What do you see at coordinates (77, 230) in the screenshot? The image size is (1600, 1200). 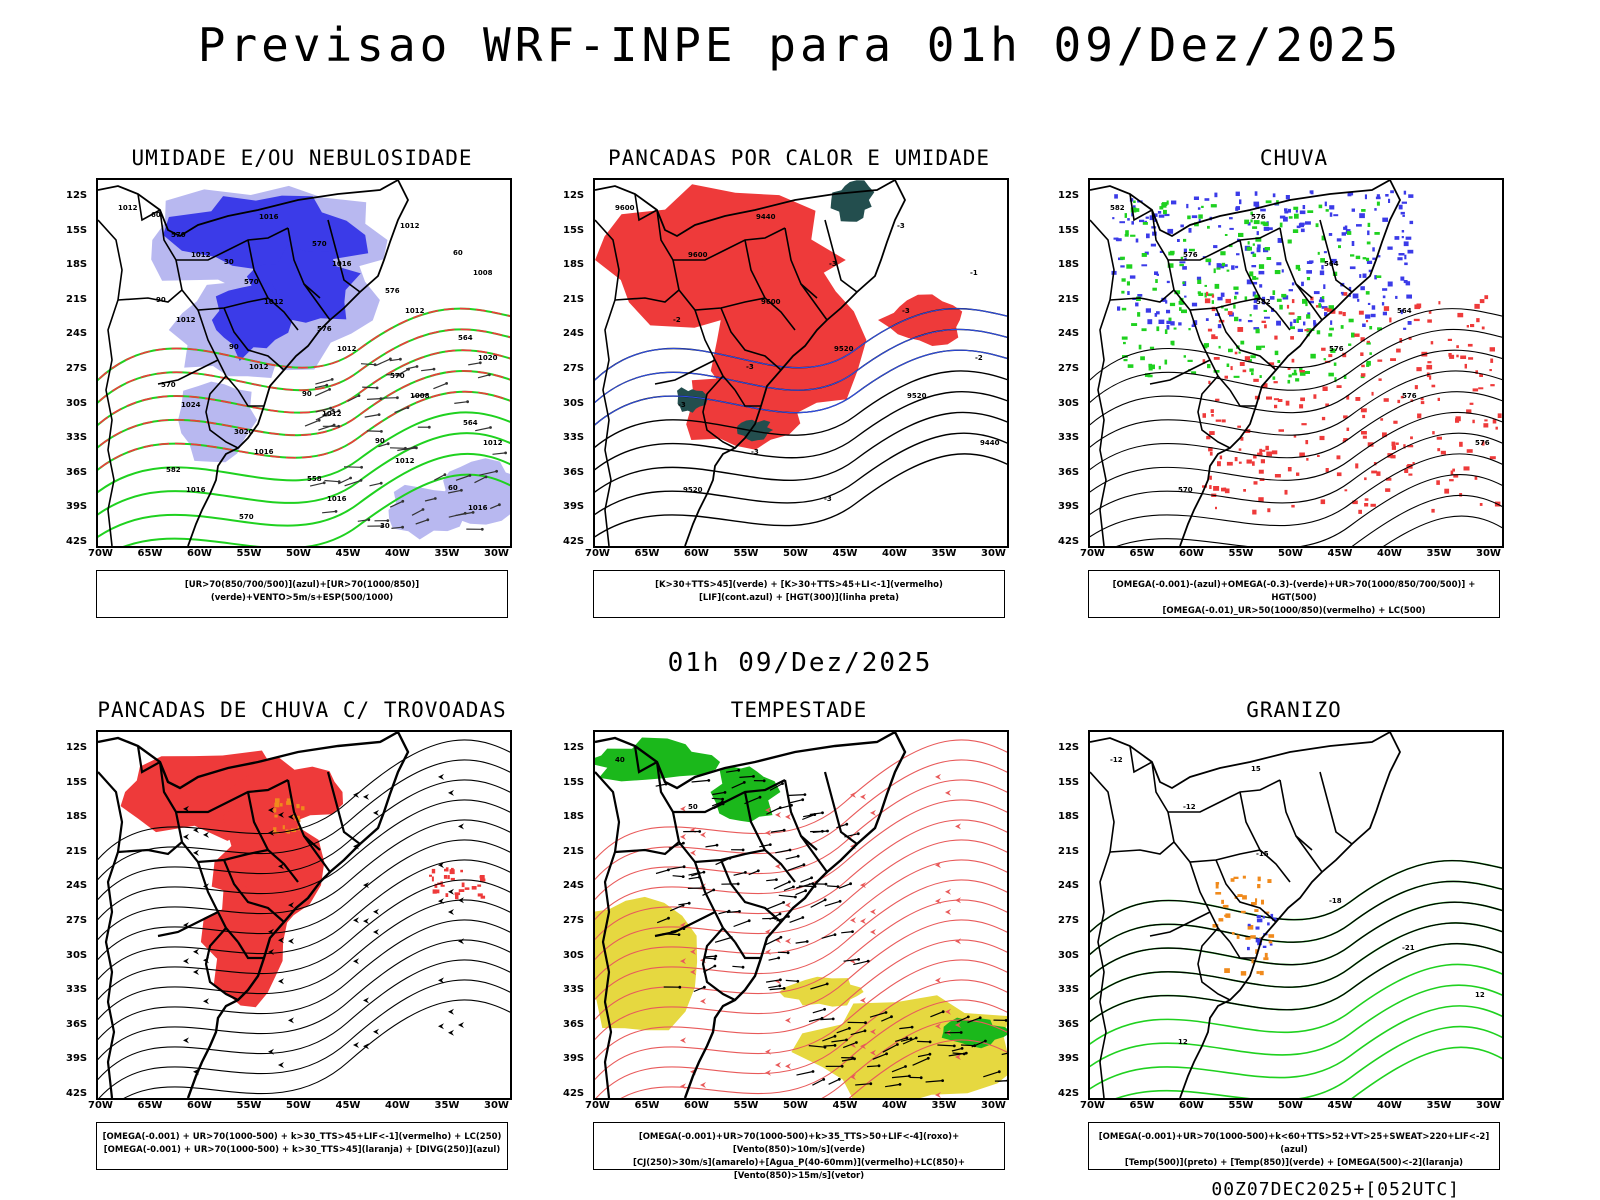 I see `latitude-label: 15S` at bounding box center [77, 230].